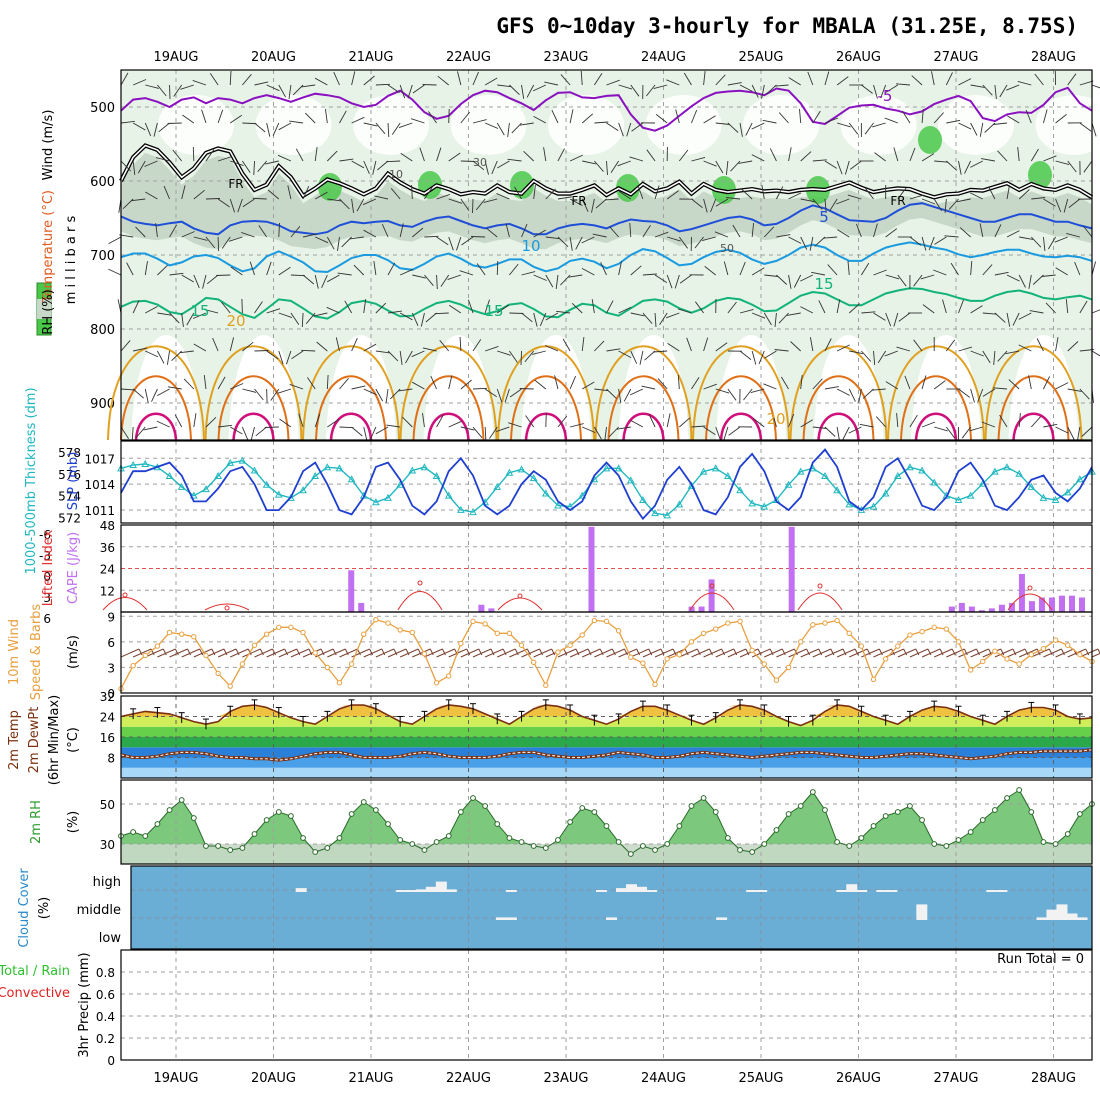  Describe the element at coordinates (44, 652) in the screenshot. I see `wind-ylabels: 10m Wind Speed & Barbs (m/s)` at that location.